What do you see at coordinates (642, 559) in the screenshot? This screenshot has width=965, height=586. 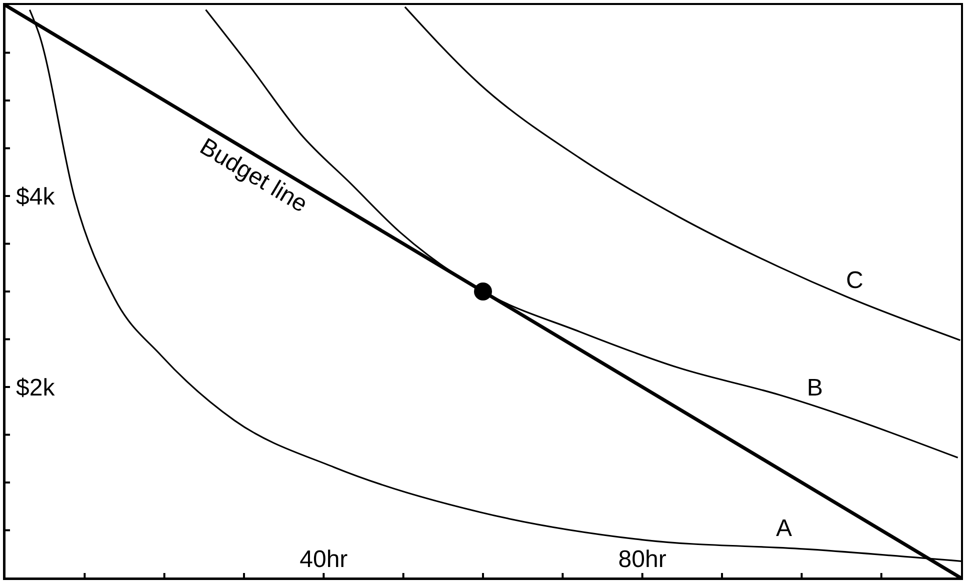 I see `x-tick-label: 80hr` at bounding box center [642, 559].